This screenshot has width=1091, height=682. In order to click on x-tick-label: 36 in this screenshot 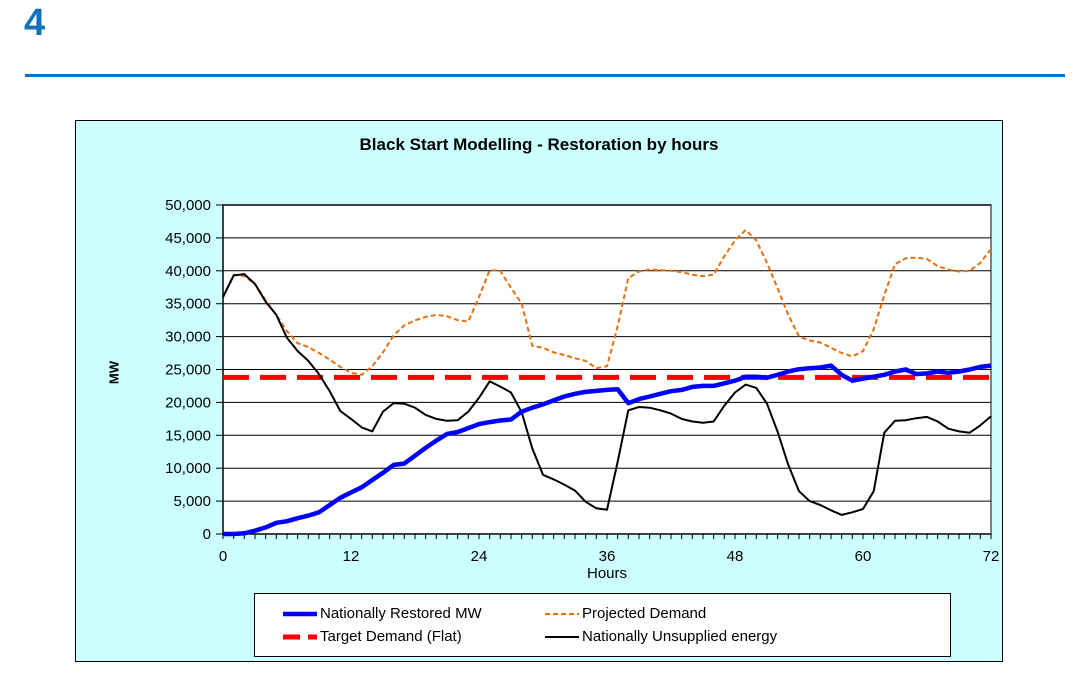, I will do `click(607, 556)`.